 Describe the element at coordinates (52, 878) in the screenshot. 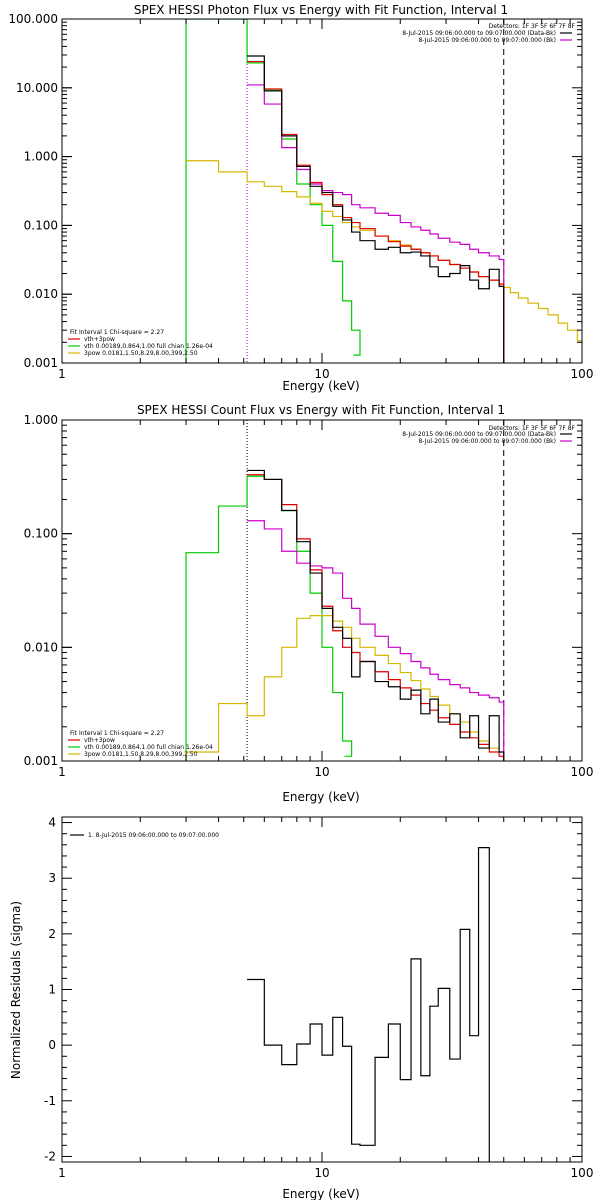

I see `residuals-y-tick-label: 3` at that location.